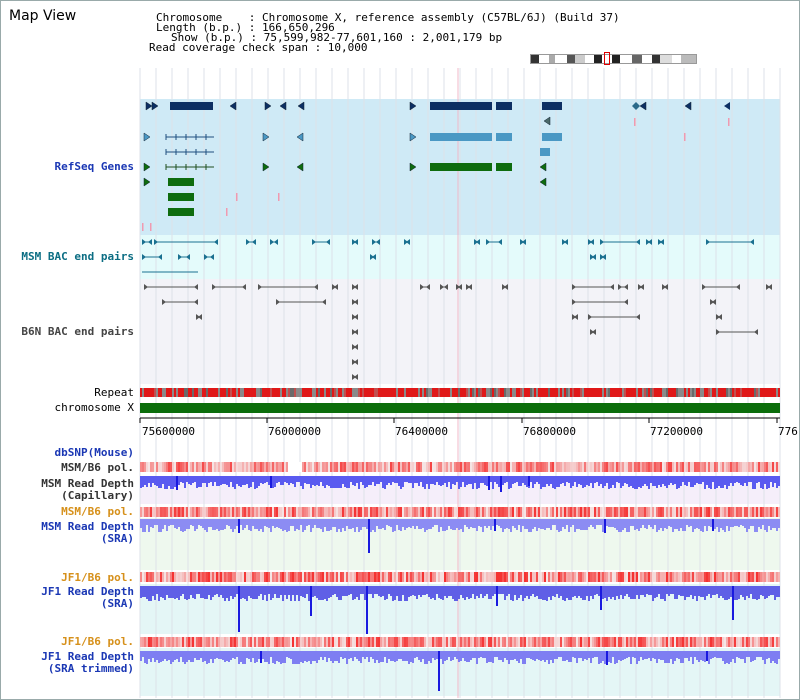  What do you see at coordinates (607, 58) in the screenshot?
I see `ideogram-position-marker` at bounding box center [607, 58].